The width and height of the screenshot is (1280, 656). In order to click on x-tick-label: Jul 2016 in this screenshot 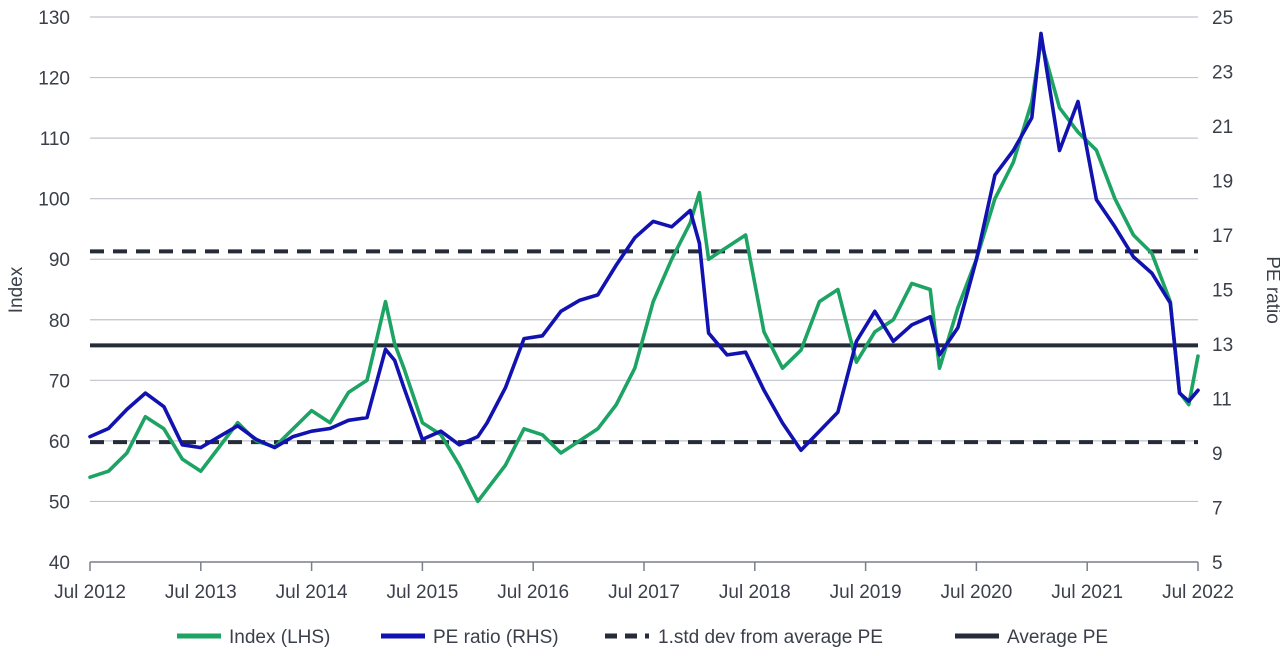, I will do `click(533, 592)`.